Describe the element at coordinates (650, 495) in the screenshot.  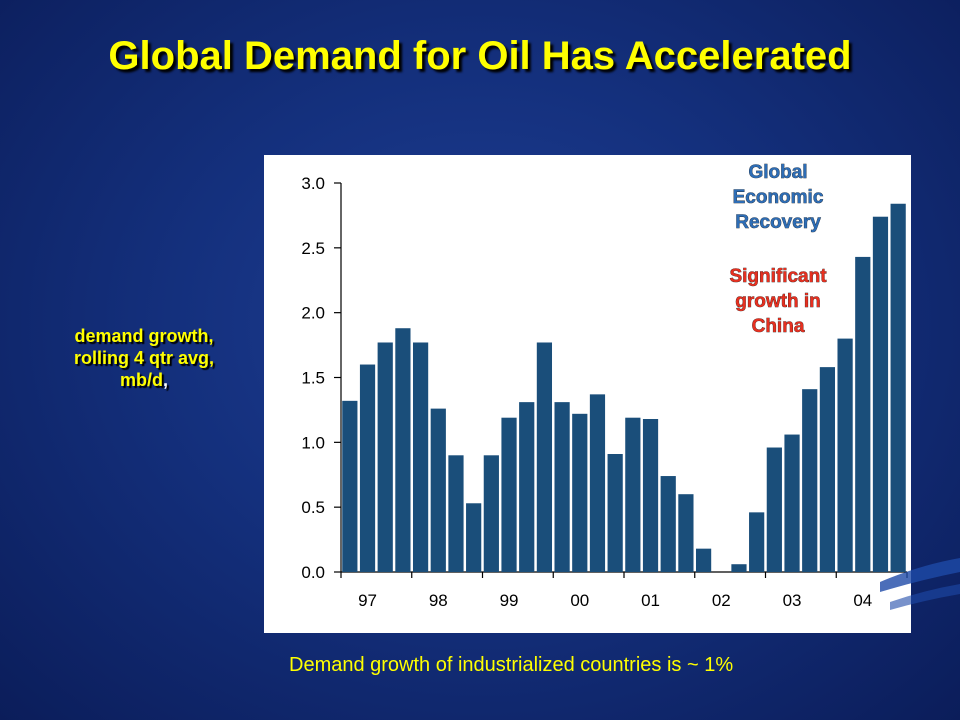
I see `bar-q18` at that location.